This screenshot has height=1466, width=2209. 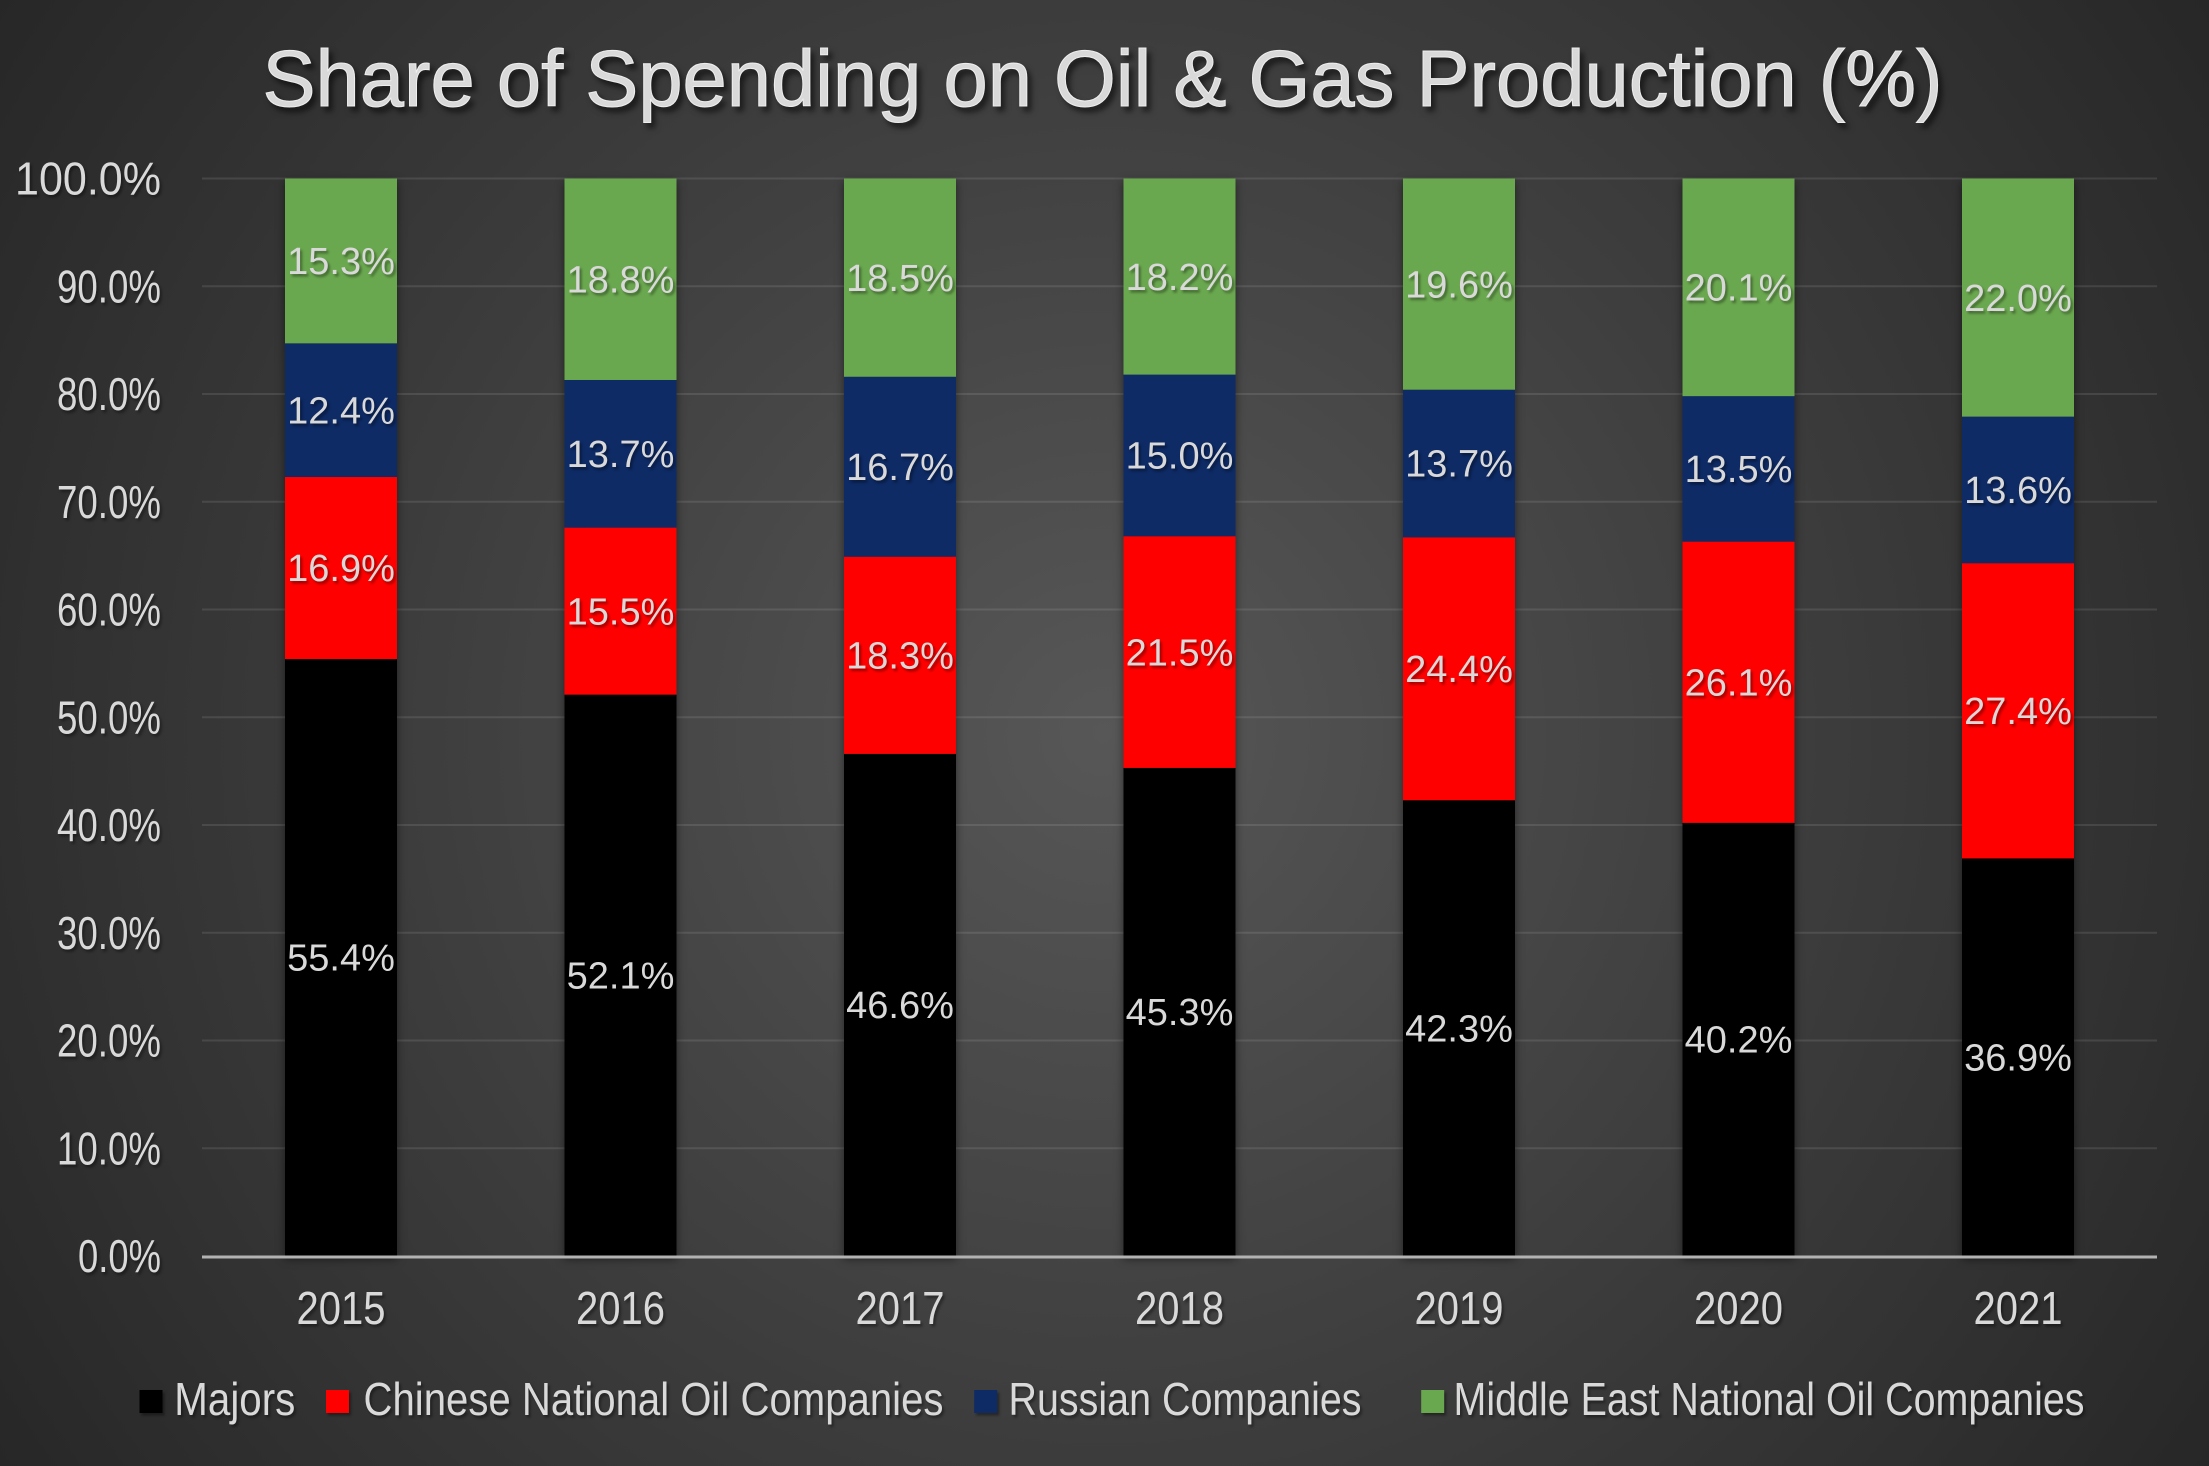 What do you see at coordinates (1739, 1041) in the screenshot?
I see `svg-text: 40.2%` at bounding box center [1739, 1041].